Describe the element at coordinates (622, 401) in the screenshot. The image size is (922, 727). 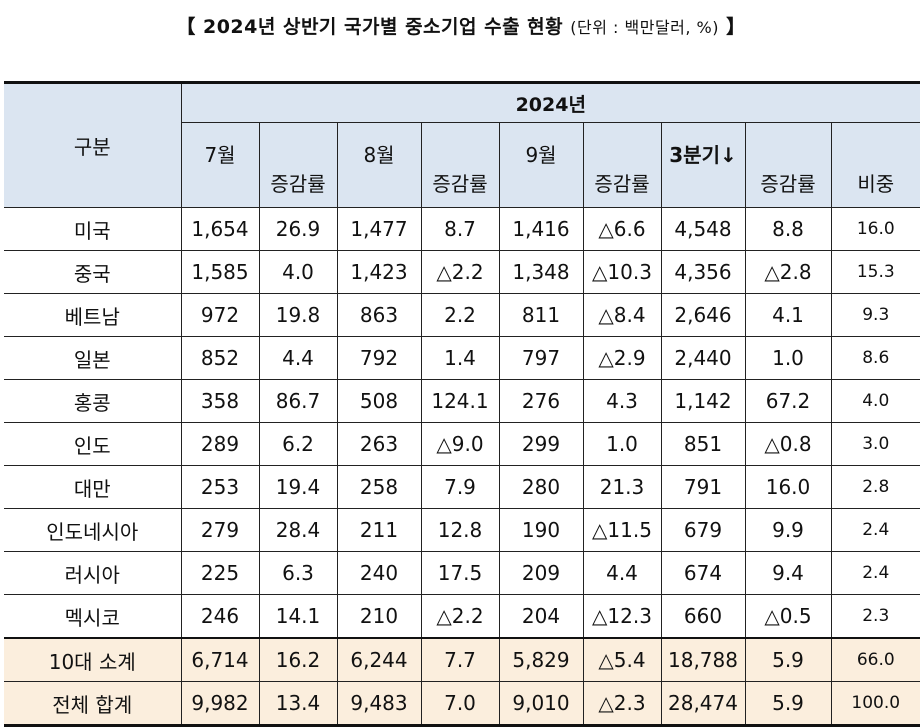
I see `cell-sep-change: 4.3` at that location.